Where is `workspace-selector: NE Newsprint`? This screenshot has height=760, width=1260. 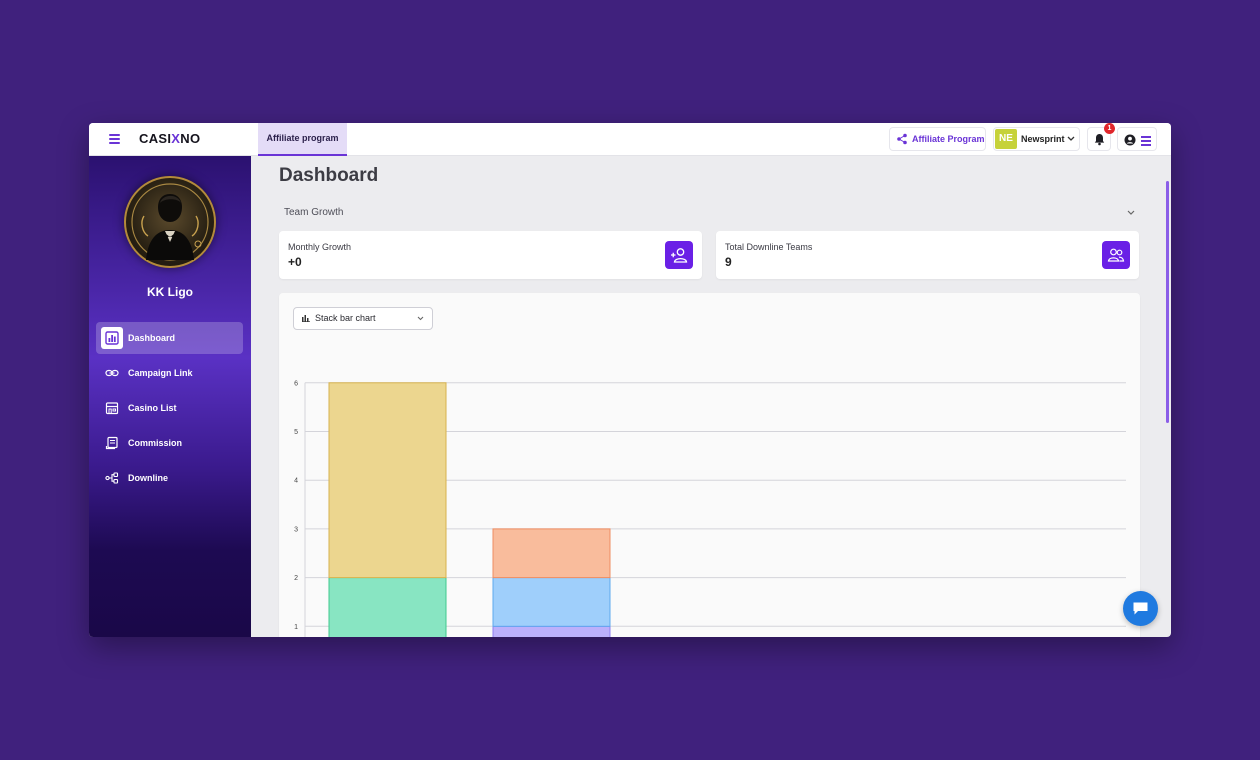 workspace-selector: NE Newsprint is located at coordinates (1036, 139).